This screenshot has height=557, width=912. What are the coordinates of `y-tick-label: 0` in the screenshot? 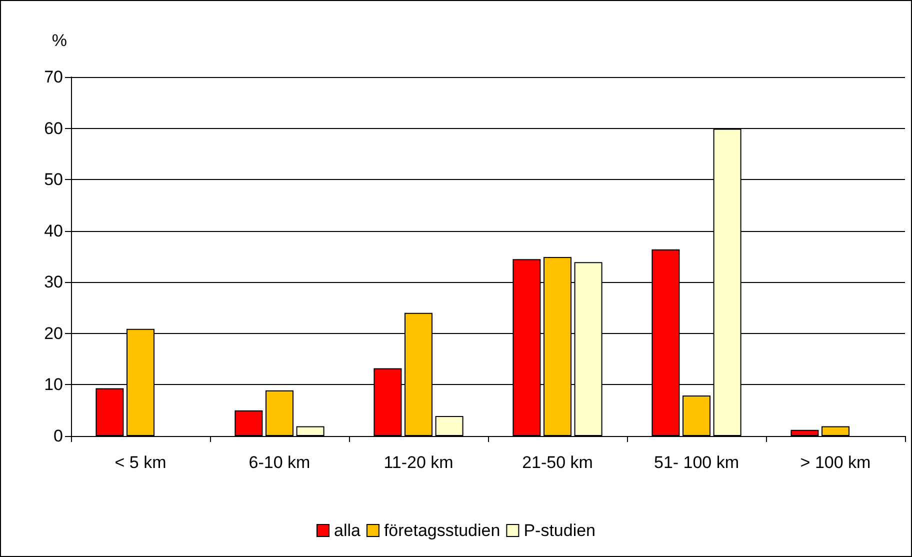 It's located at (58, 436).